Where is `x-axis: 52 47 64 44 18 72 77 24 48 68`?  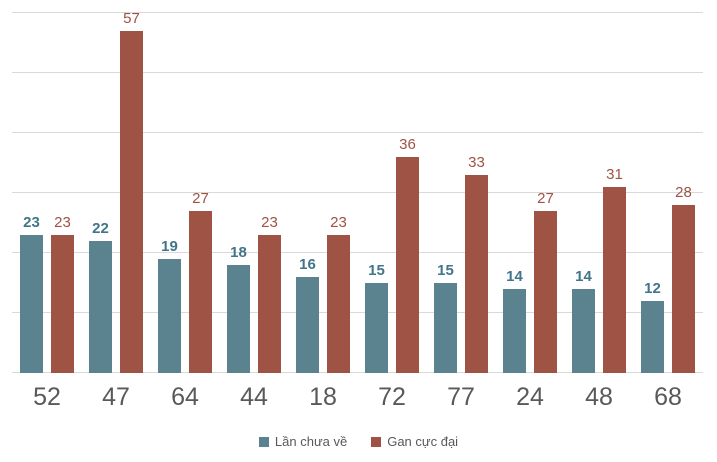
x-axis: 52 47 64 44 18 72 77 24 48 68 is located at coordinates (357, 397).